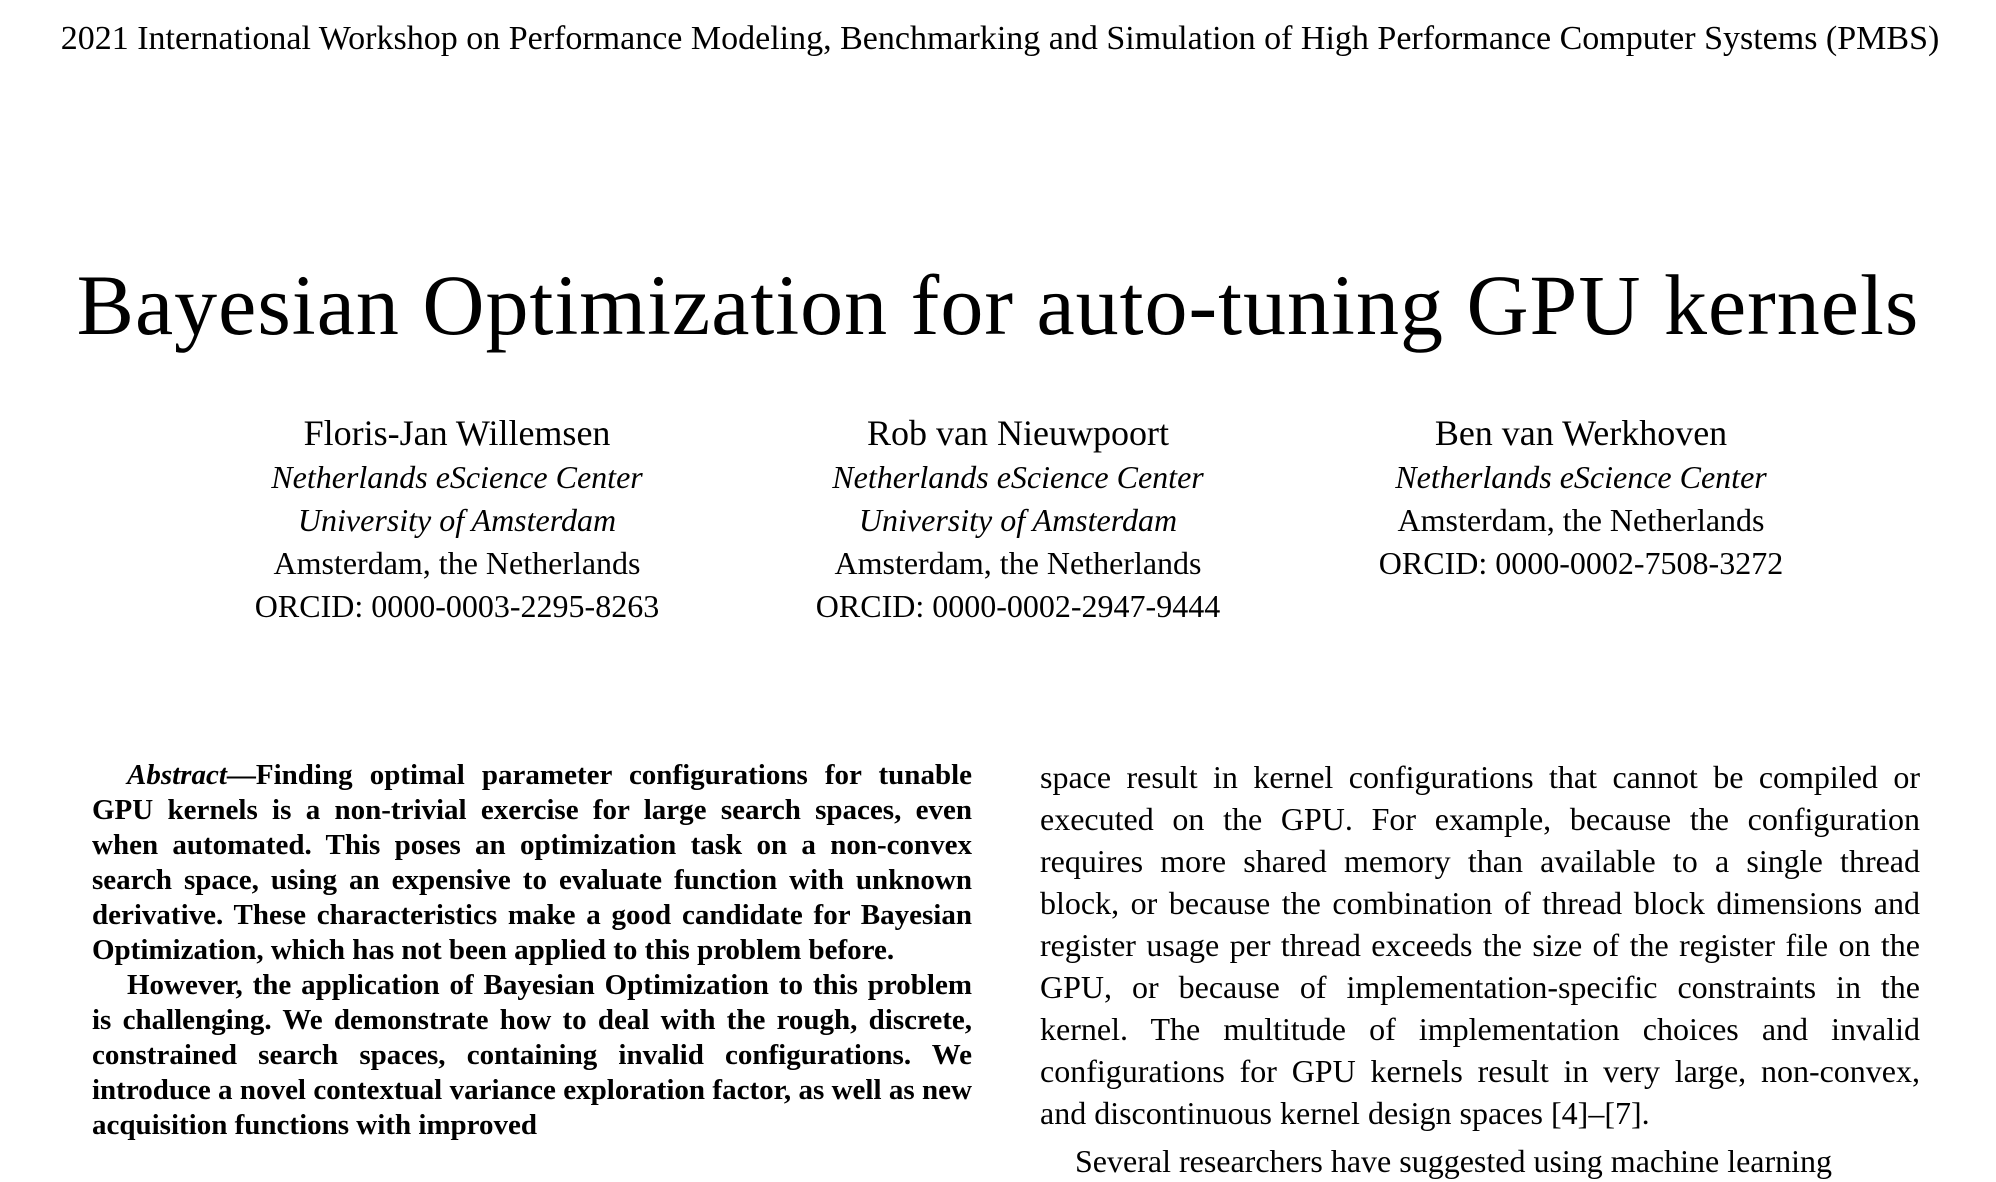 This screenshot has height=1182, width=1996. What do you see at coordinates (241, 775) in the screenshot?
I see `abstract-dash: —` at bounding box center [241, 775].